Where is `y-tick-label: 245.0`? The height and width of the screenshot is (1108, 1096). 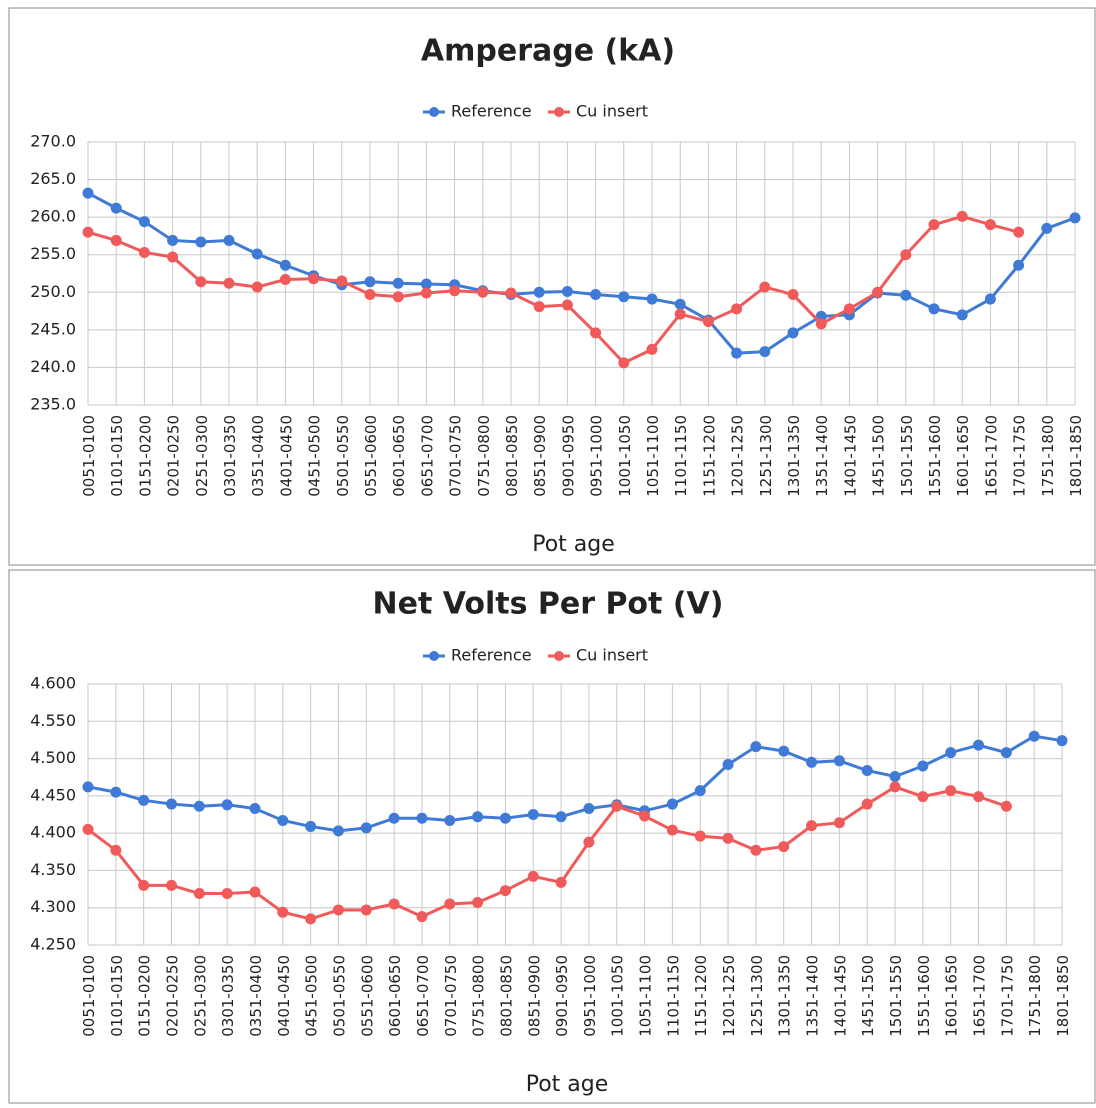
y-tick-label: 245.0 is located at coordinates (53, 328).